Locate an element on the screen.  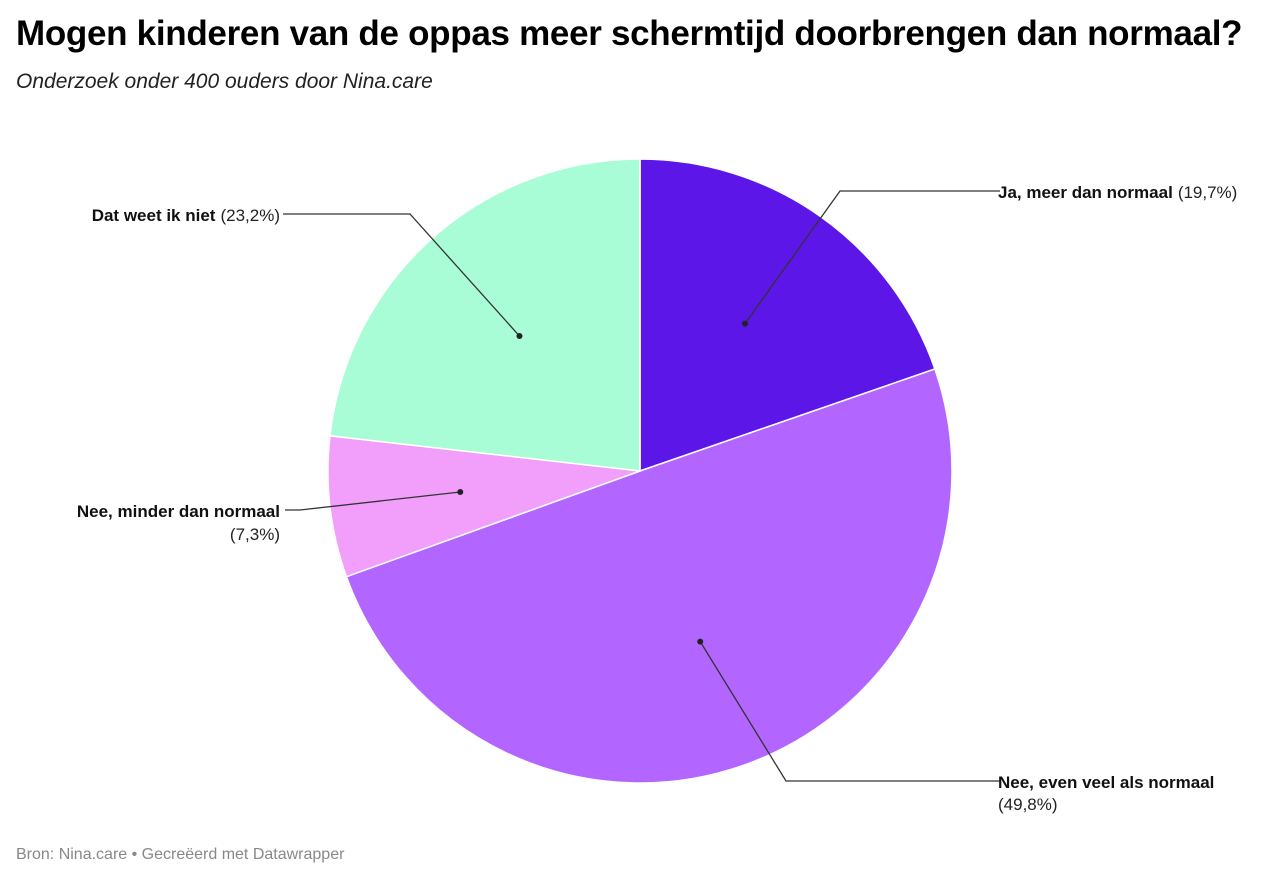
slice-label-name: Nee, even veel als normaal is located at coordinates (1106, 782).